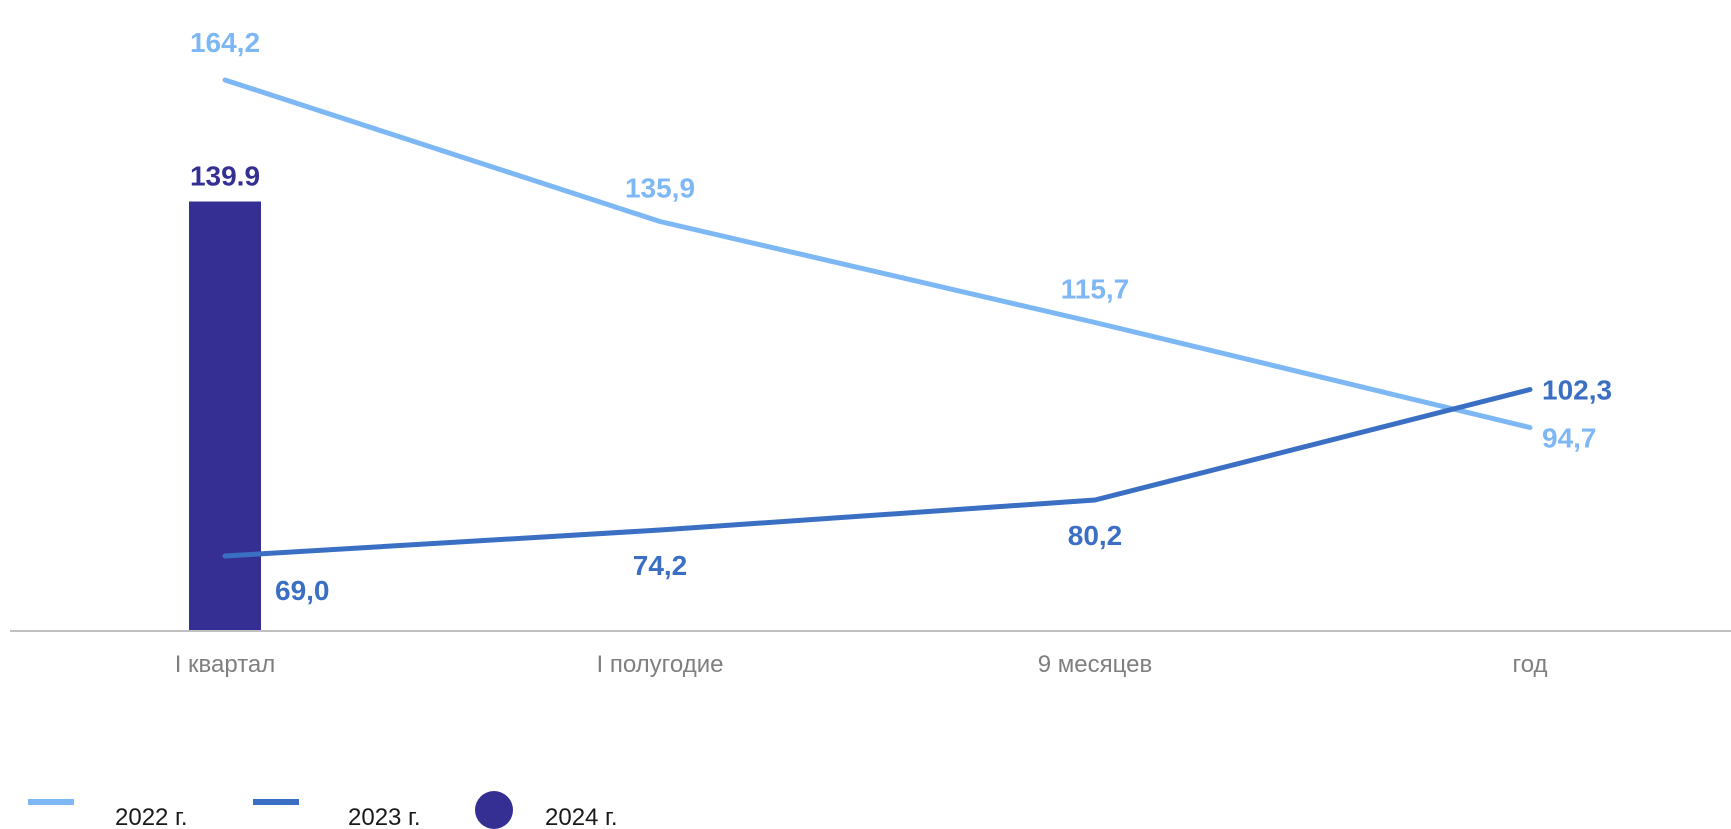 This screenshot has height=829, width=1731. I want to click on legend: 2022 г. 2023 г. 2024 г., so click(323, 810).